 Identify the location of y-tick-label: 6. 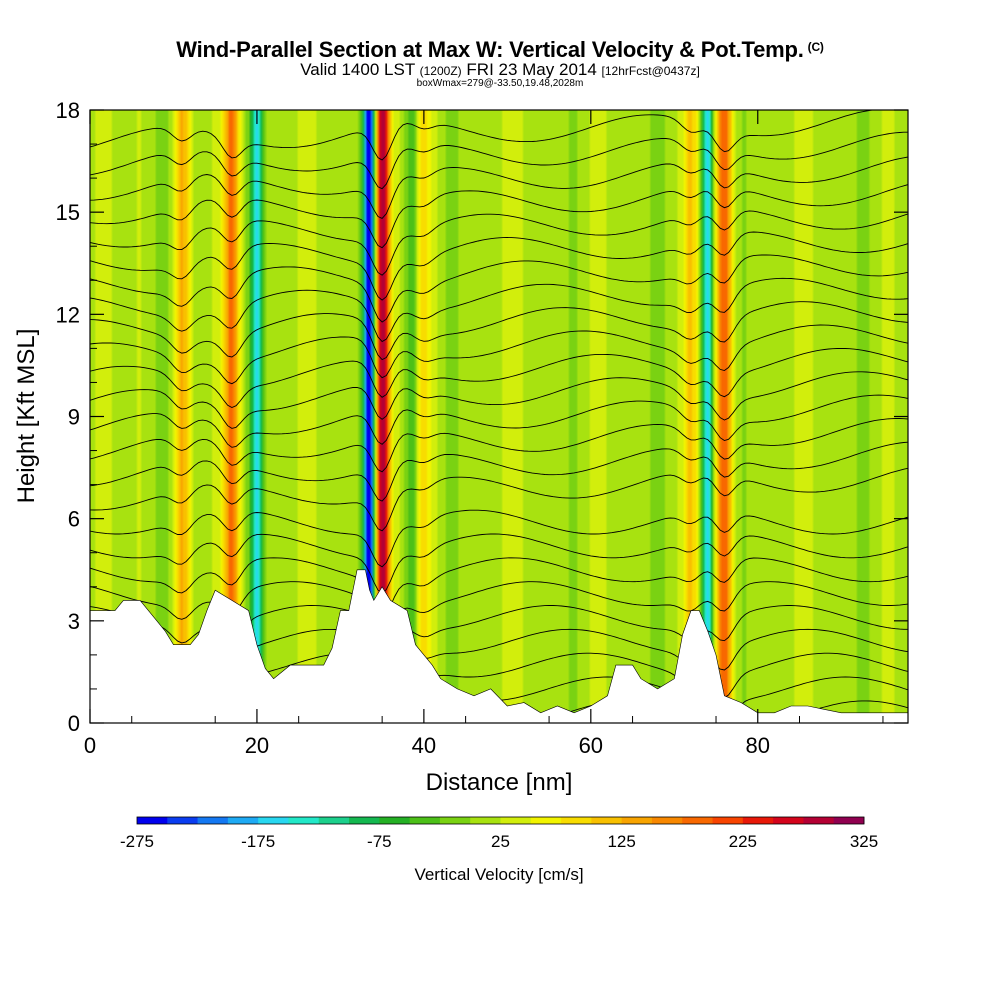
(74, 519).